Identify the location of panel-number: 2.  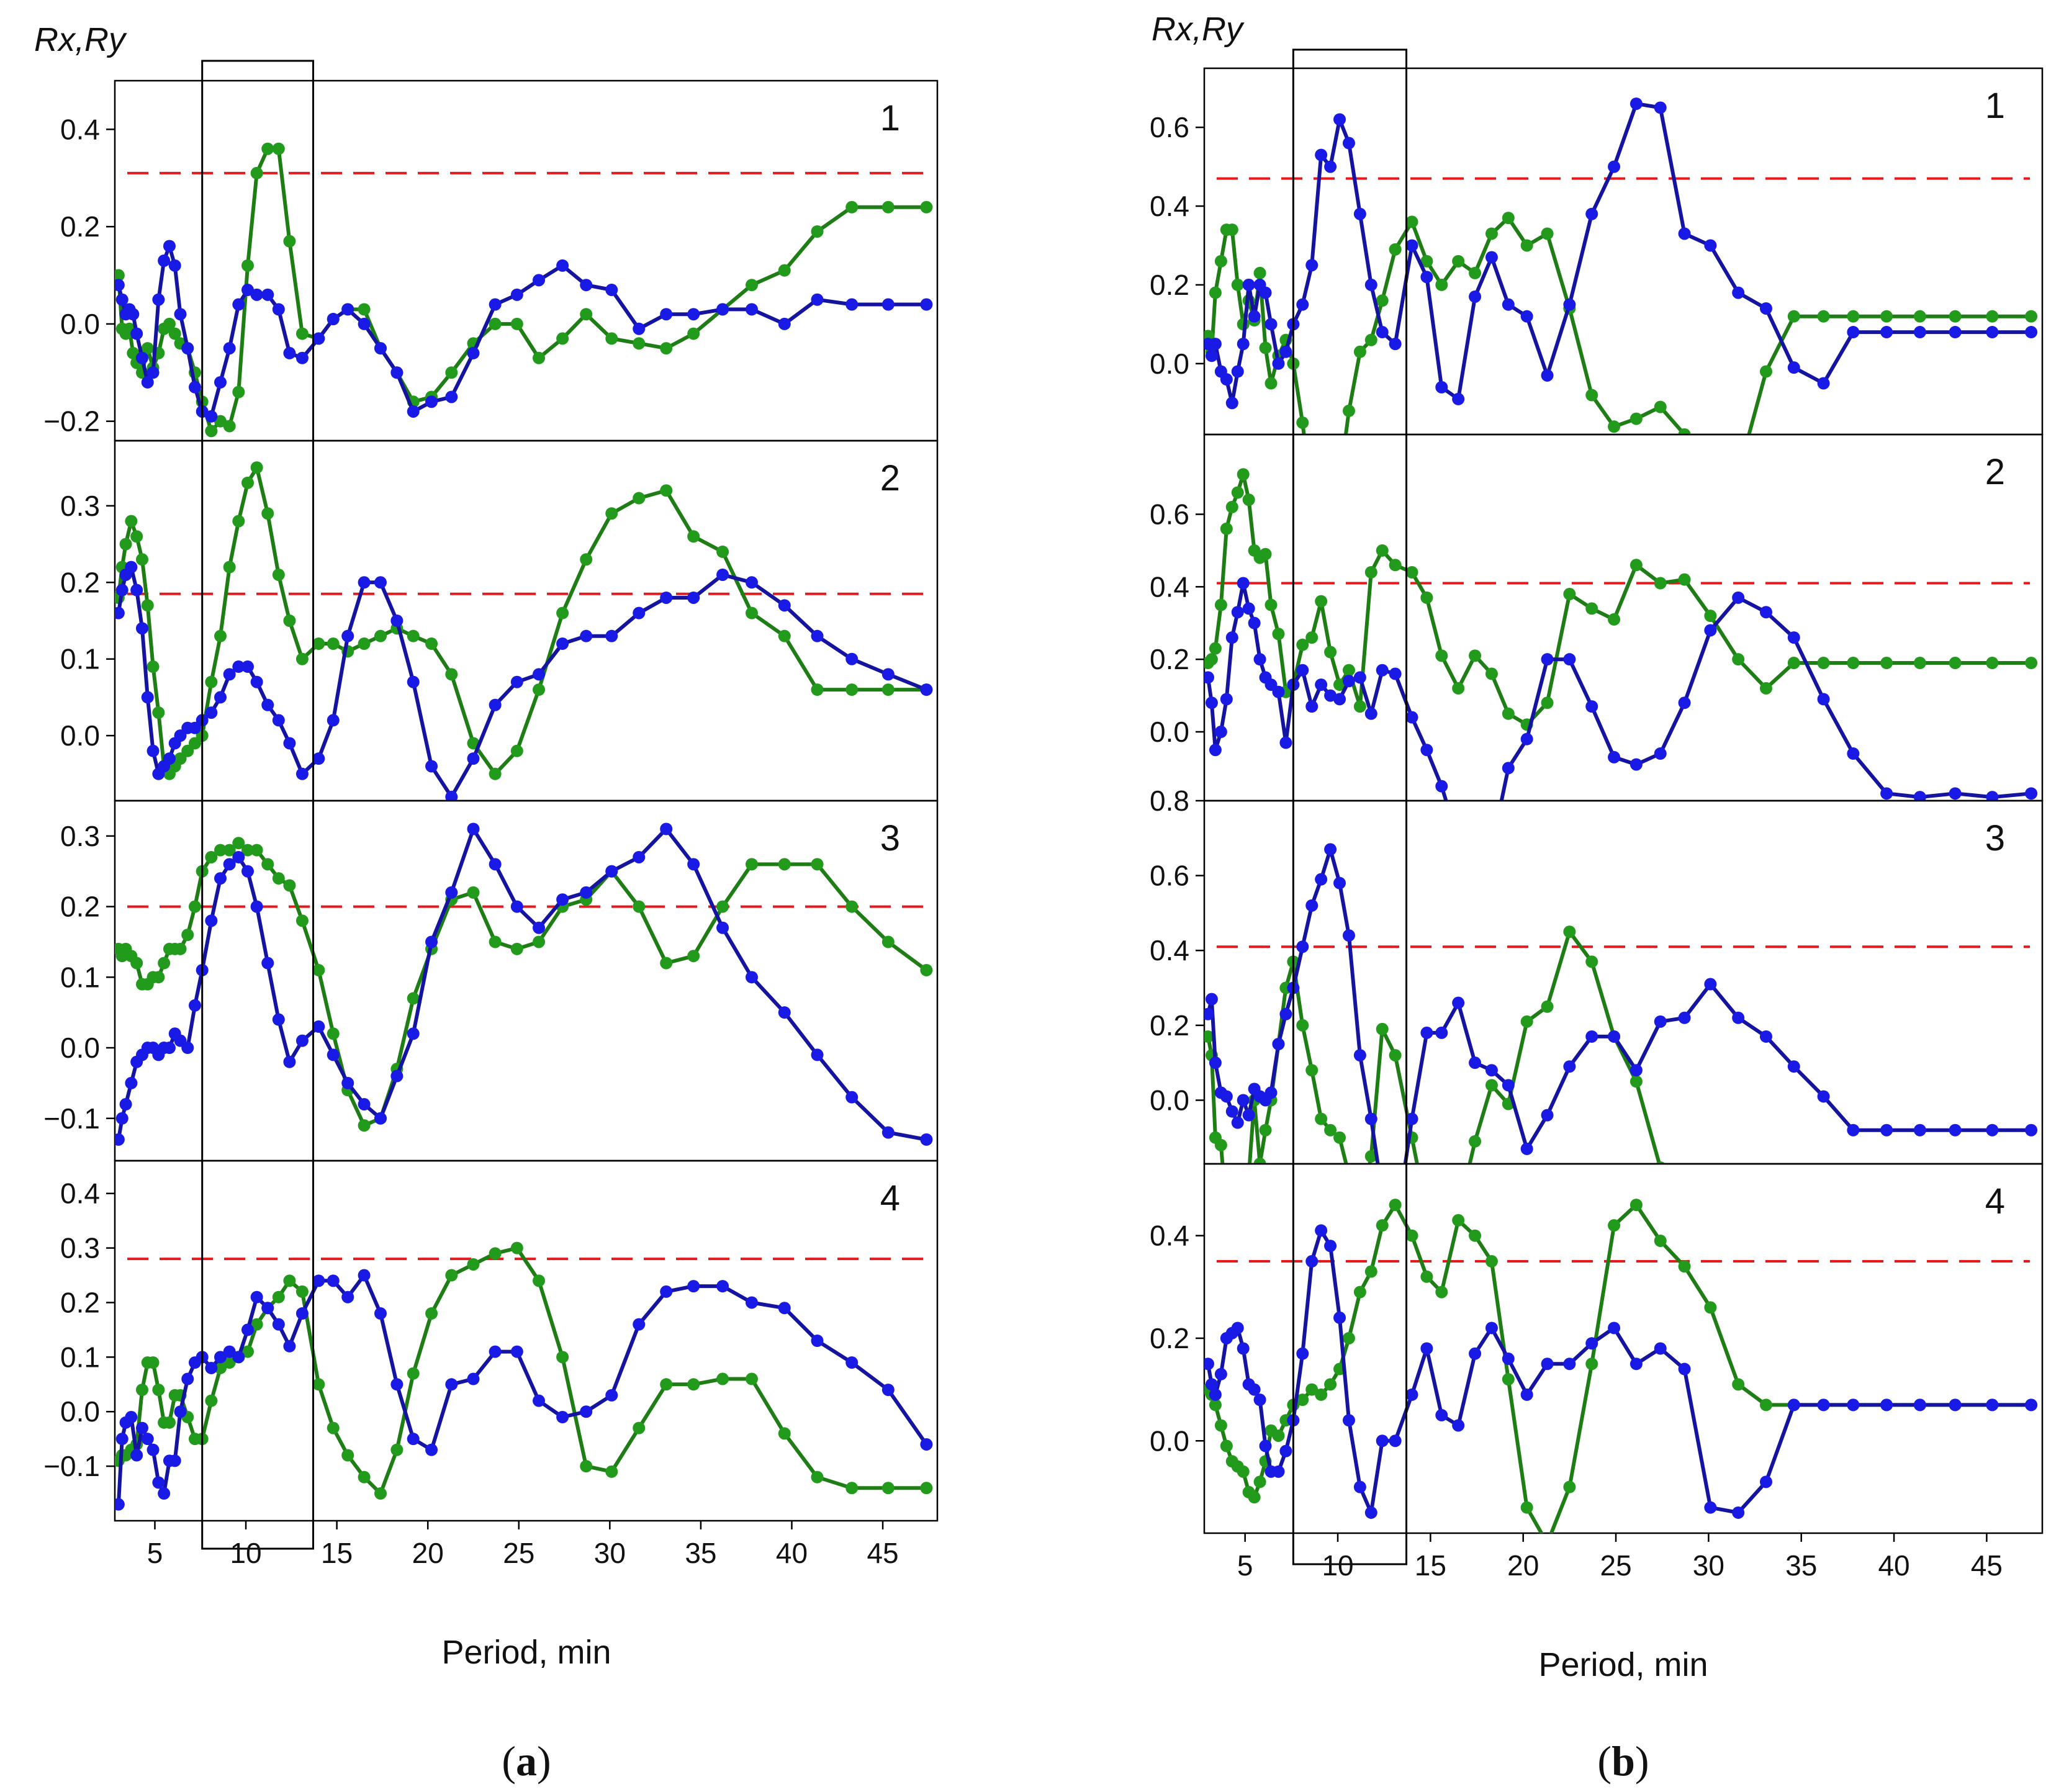
(890, 478).